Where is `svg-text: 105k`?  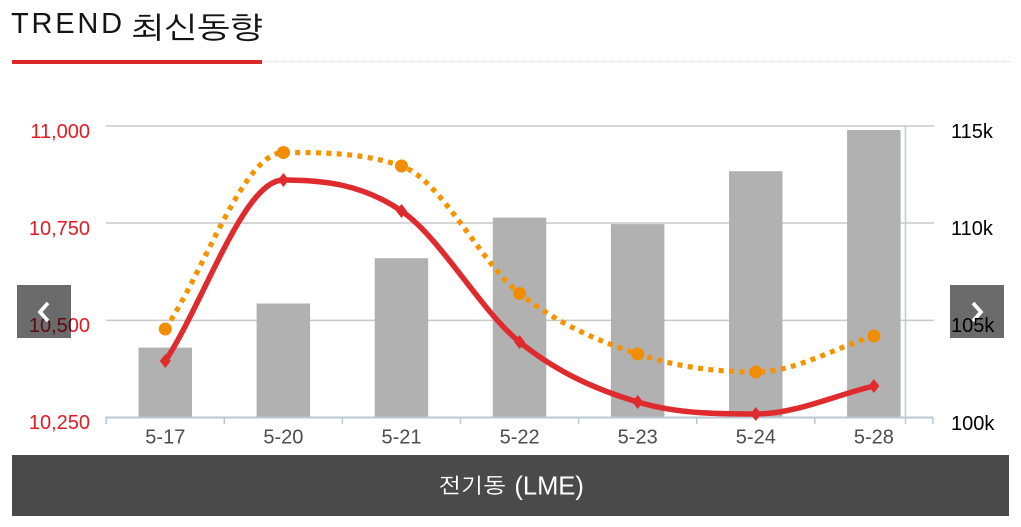
svg-text: 105k is located at coordinates (973, 326).